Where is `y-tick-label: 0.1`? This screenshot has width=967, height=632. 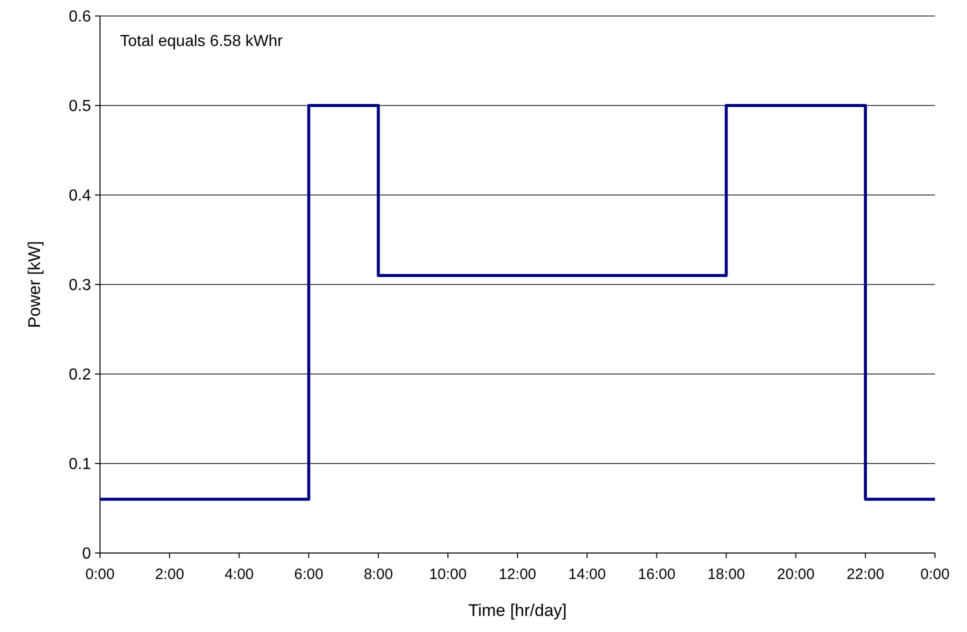 y-tick-label: 0.1 is located at coordinates (80, 465).